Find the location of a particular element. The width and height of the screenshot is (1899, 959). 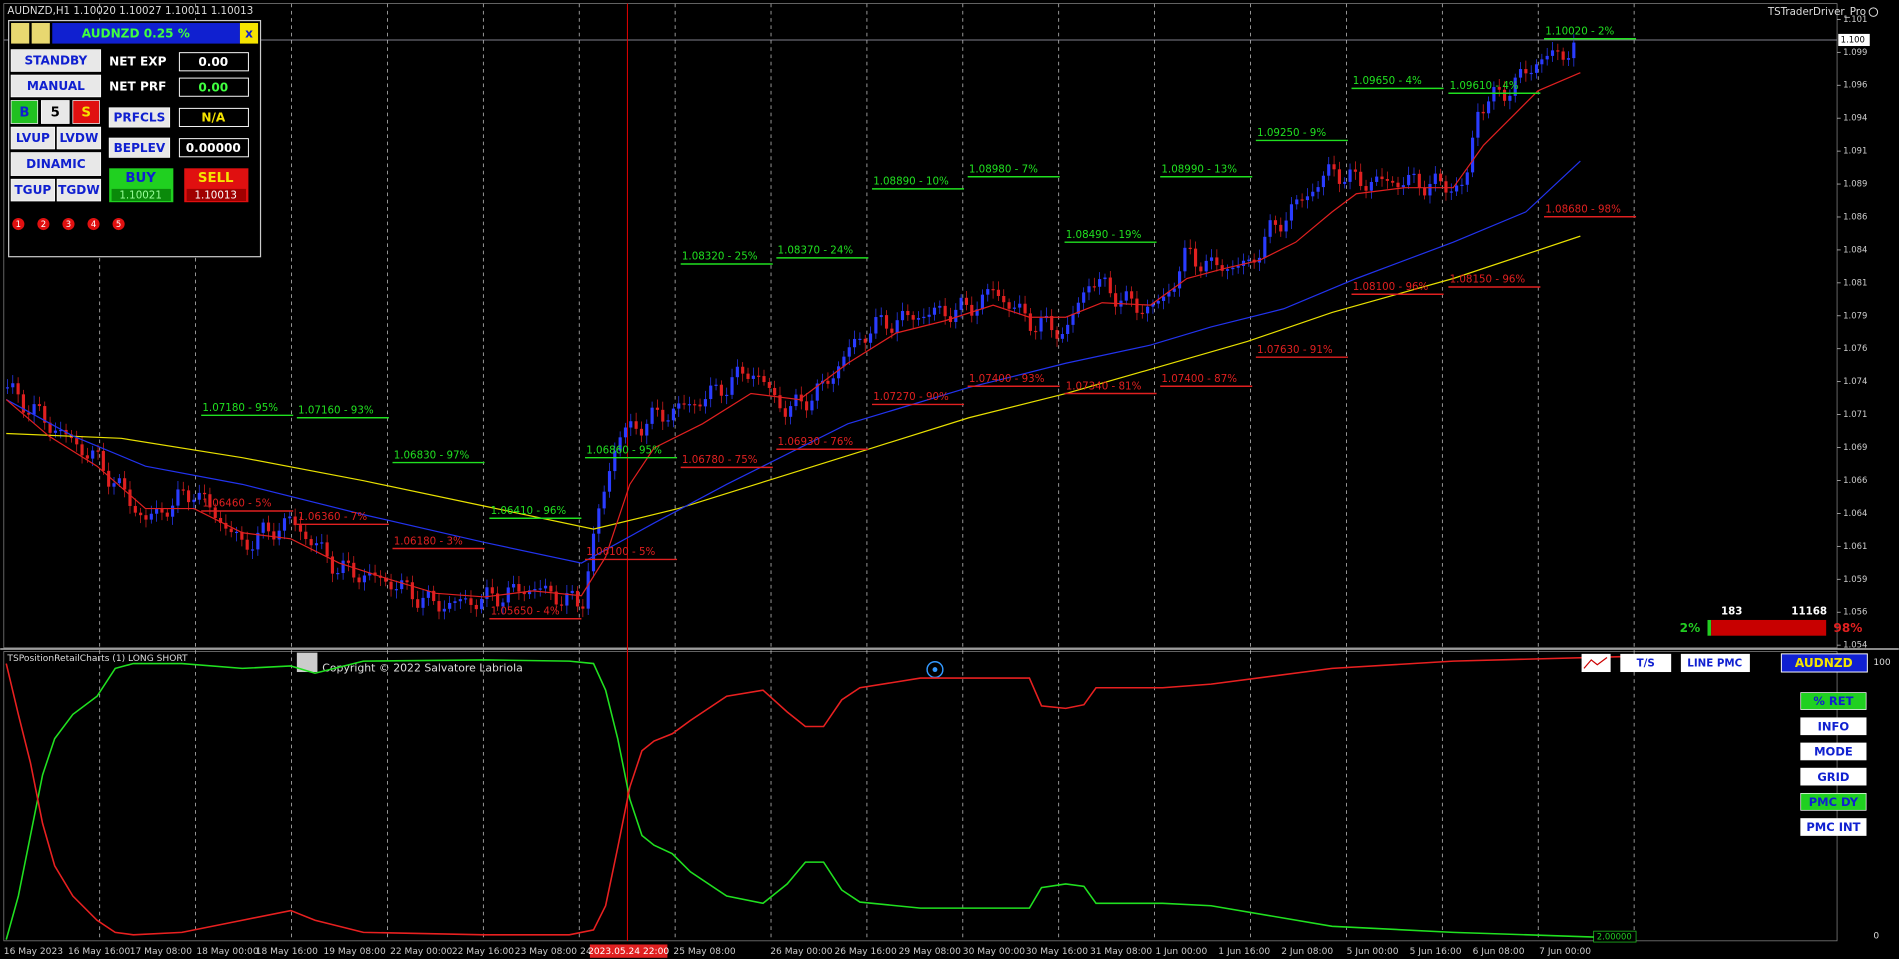

tgup-button is located at coordinates (33, 190).